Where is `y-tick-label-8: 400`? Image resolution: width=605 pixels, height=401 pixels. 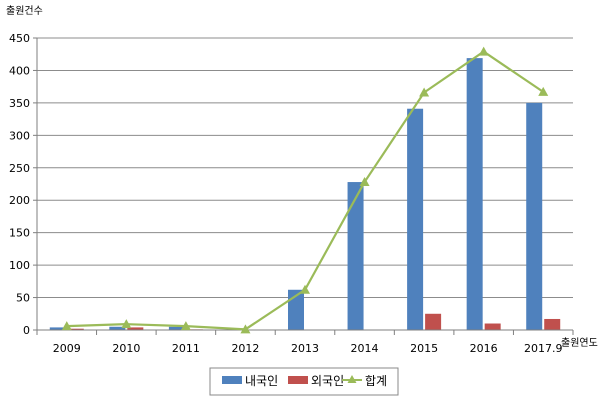
y-tick-label-8: 400 is located at coordinates (19, 70).